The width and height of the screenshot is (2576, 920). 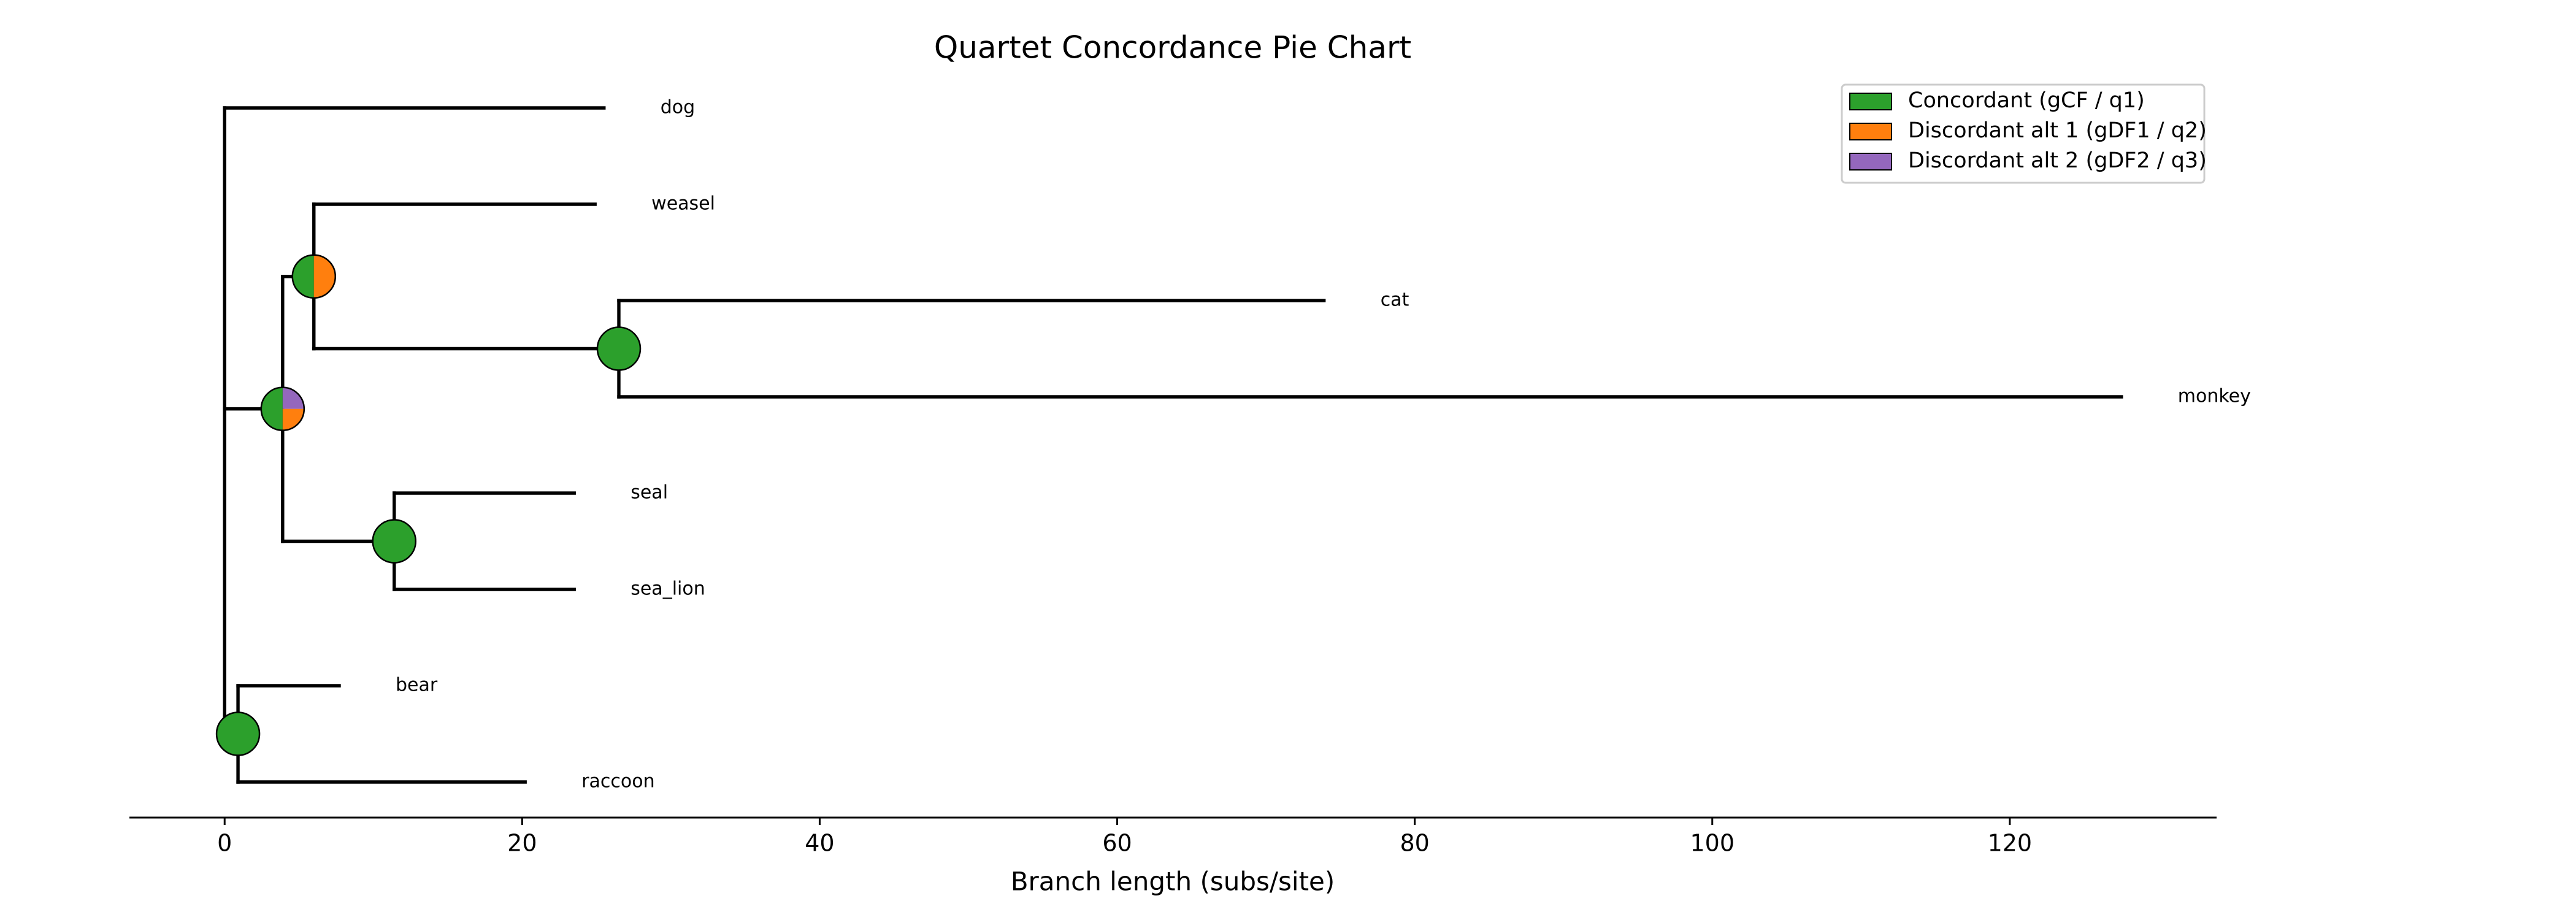 I want to click on leaf-label: monkey, so click(x=2214, y=396).